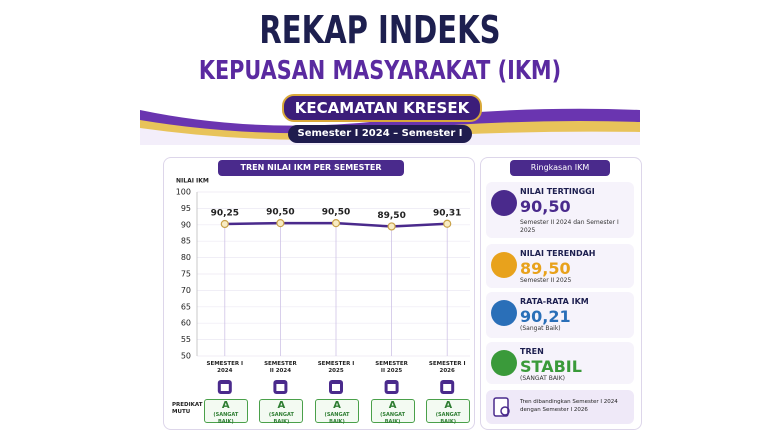 This screenshot has width=760, height=434. I want to click on summary-title: Ringkasan IKM, so click(560, 168).